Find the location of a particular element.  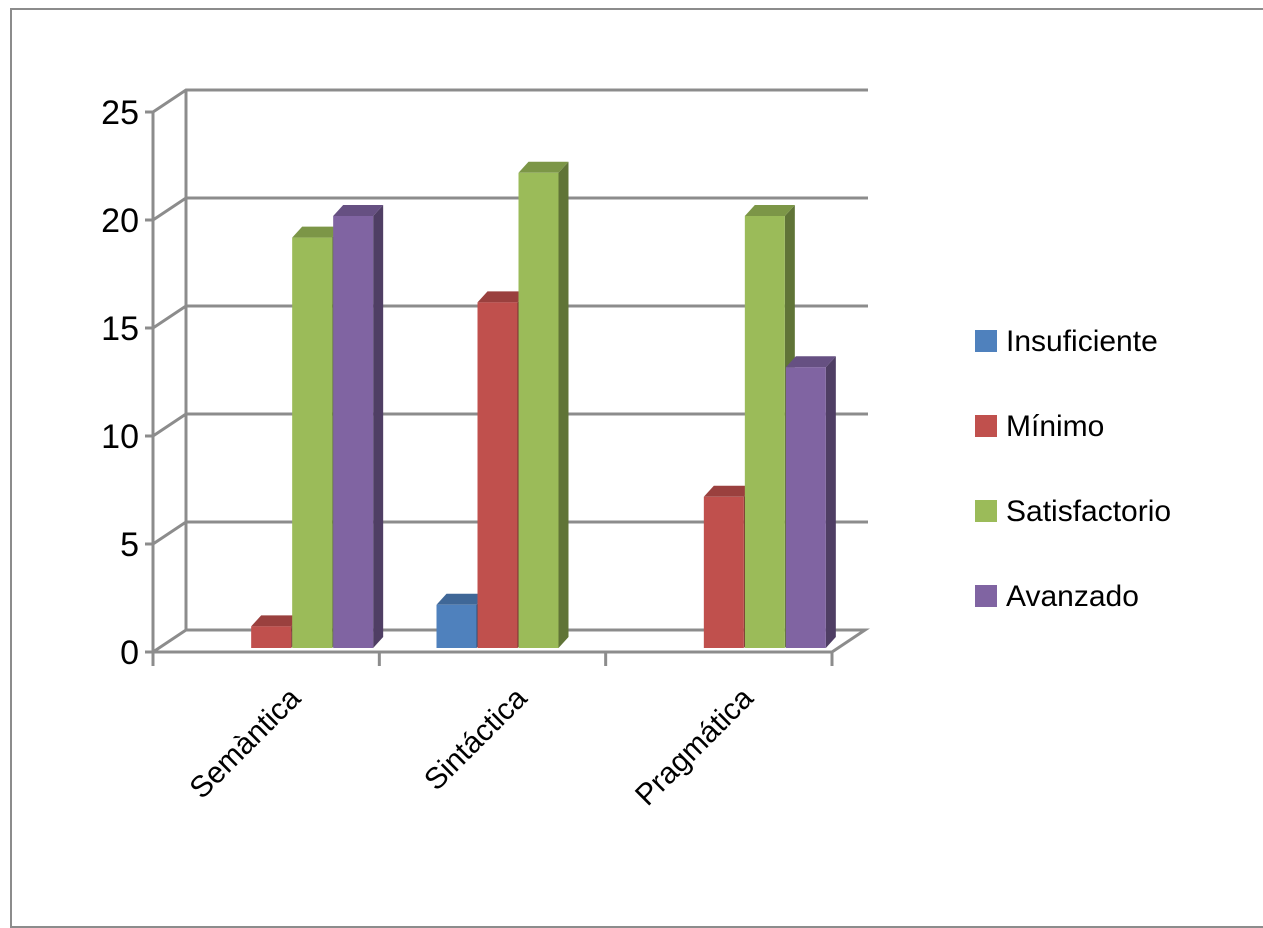

x-category-label: Semàntica is located at coordinates (246, 743).